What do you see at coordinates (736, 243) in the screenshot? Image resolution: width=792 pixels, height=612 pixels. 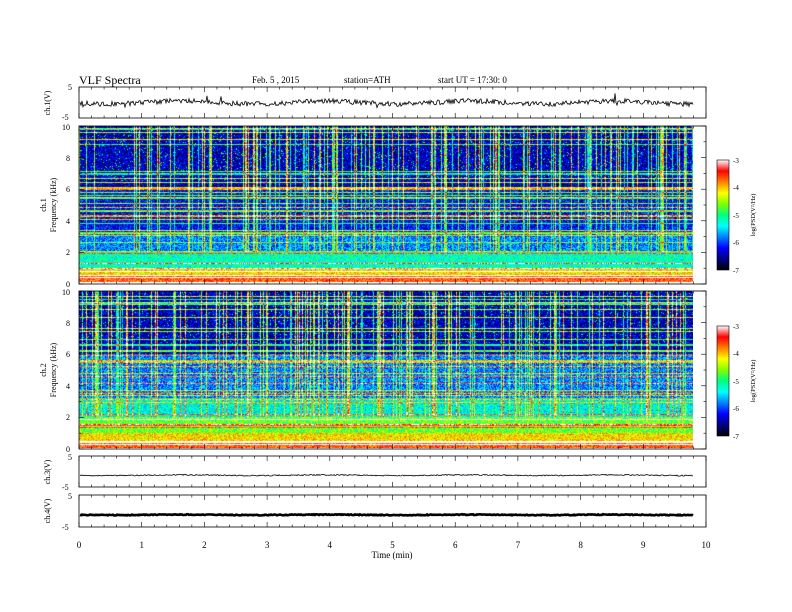 I see `ch1-cbar-tick-m6: -6` at bounding box center [736, 243].